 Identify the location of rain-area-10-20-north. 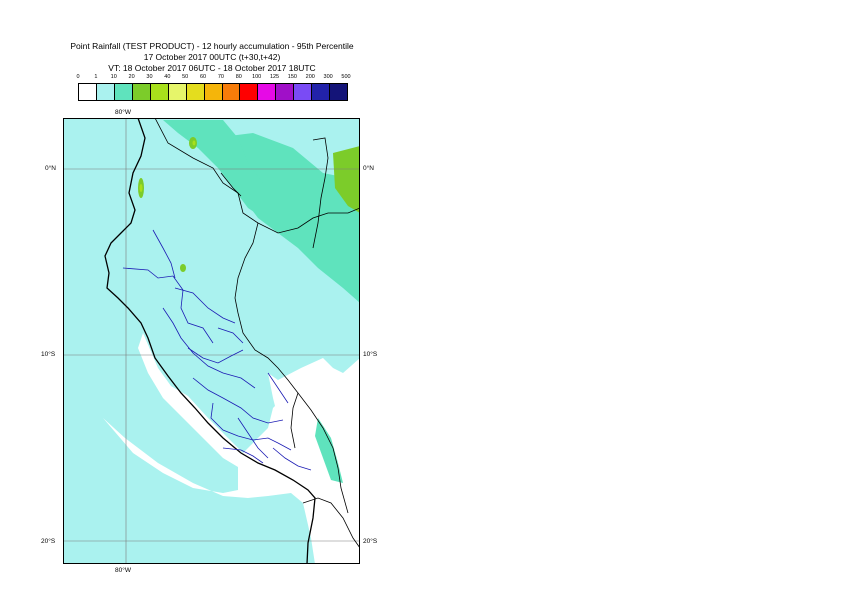
(218, 169).